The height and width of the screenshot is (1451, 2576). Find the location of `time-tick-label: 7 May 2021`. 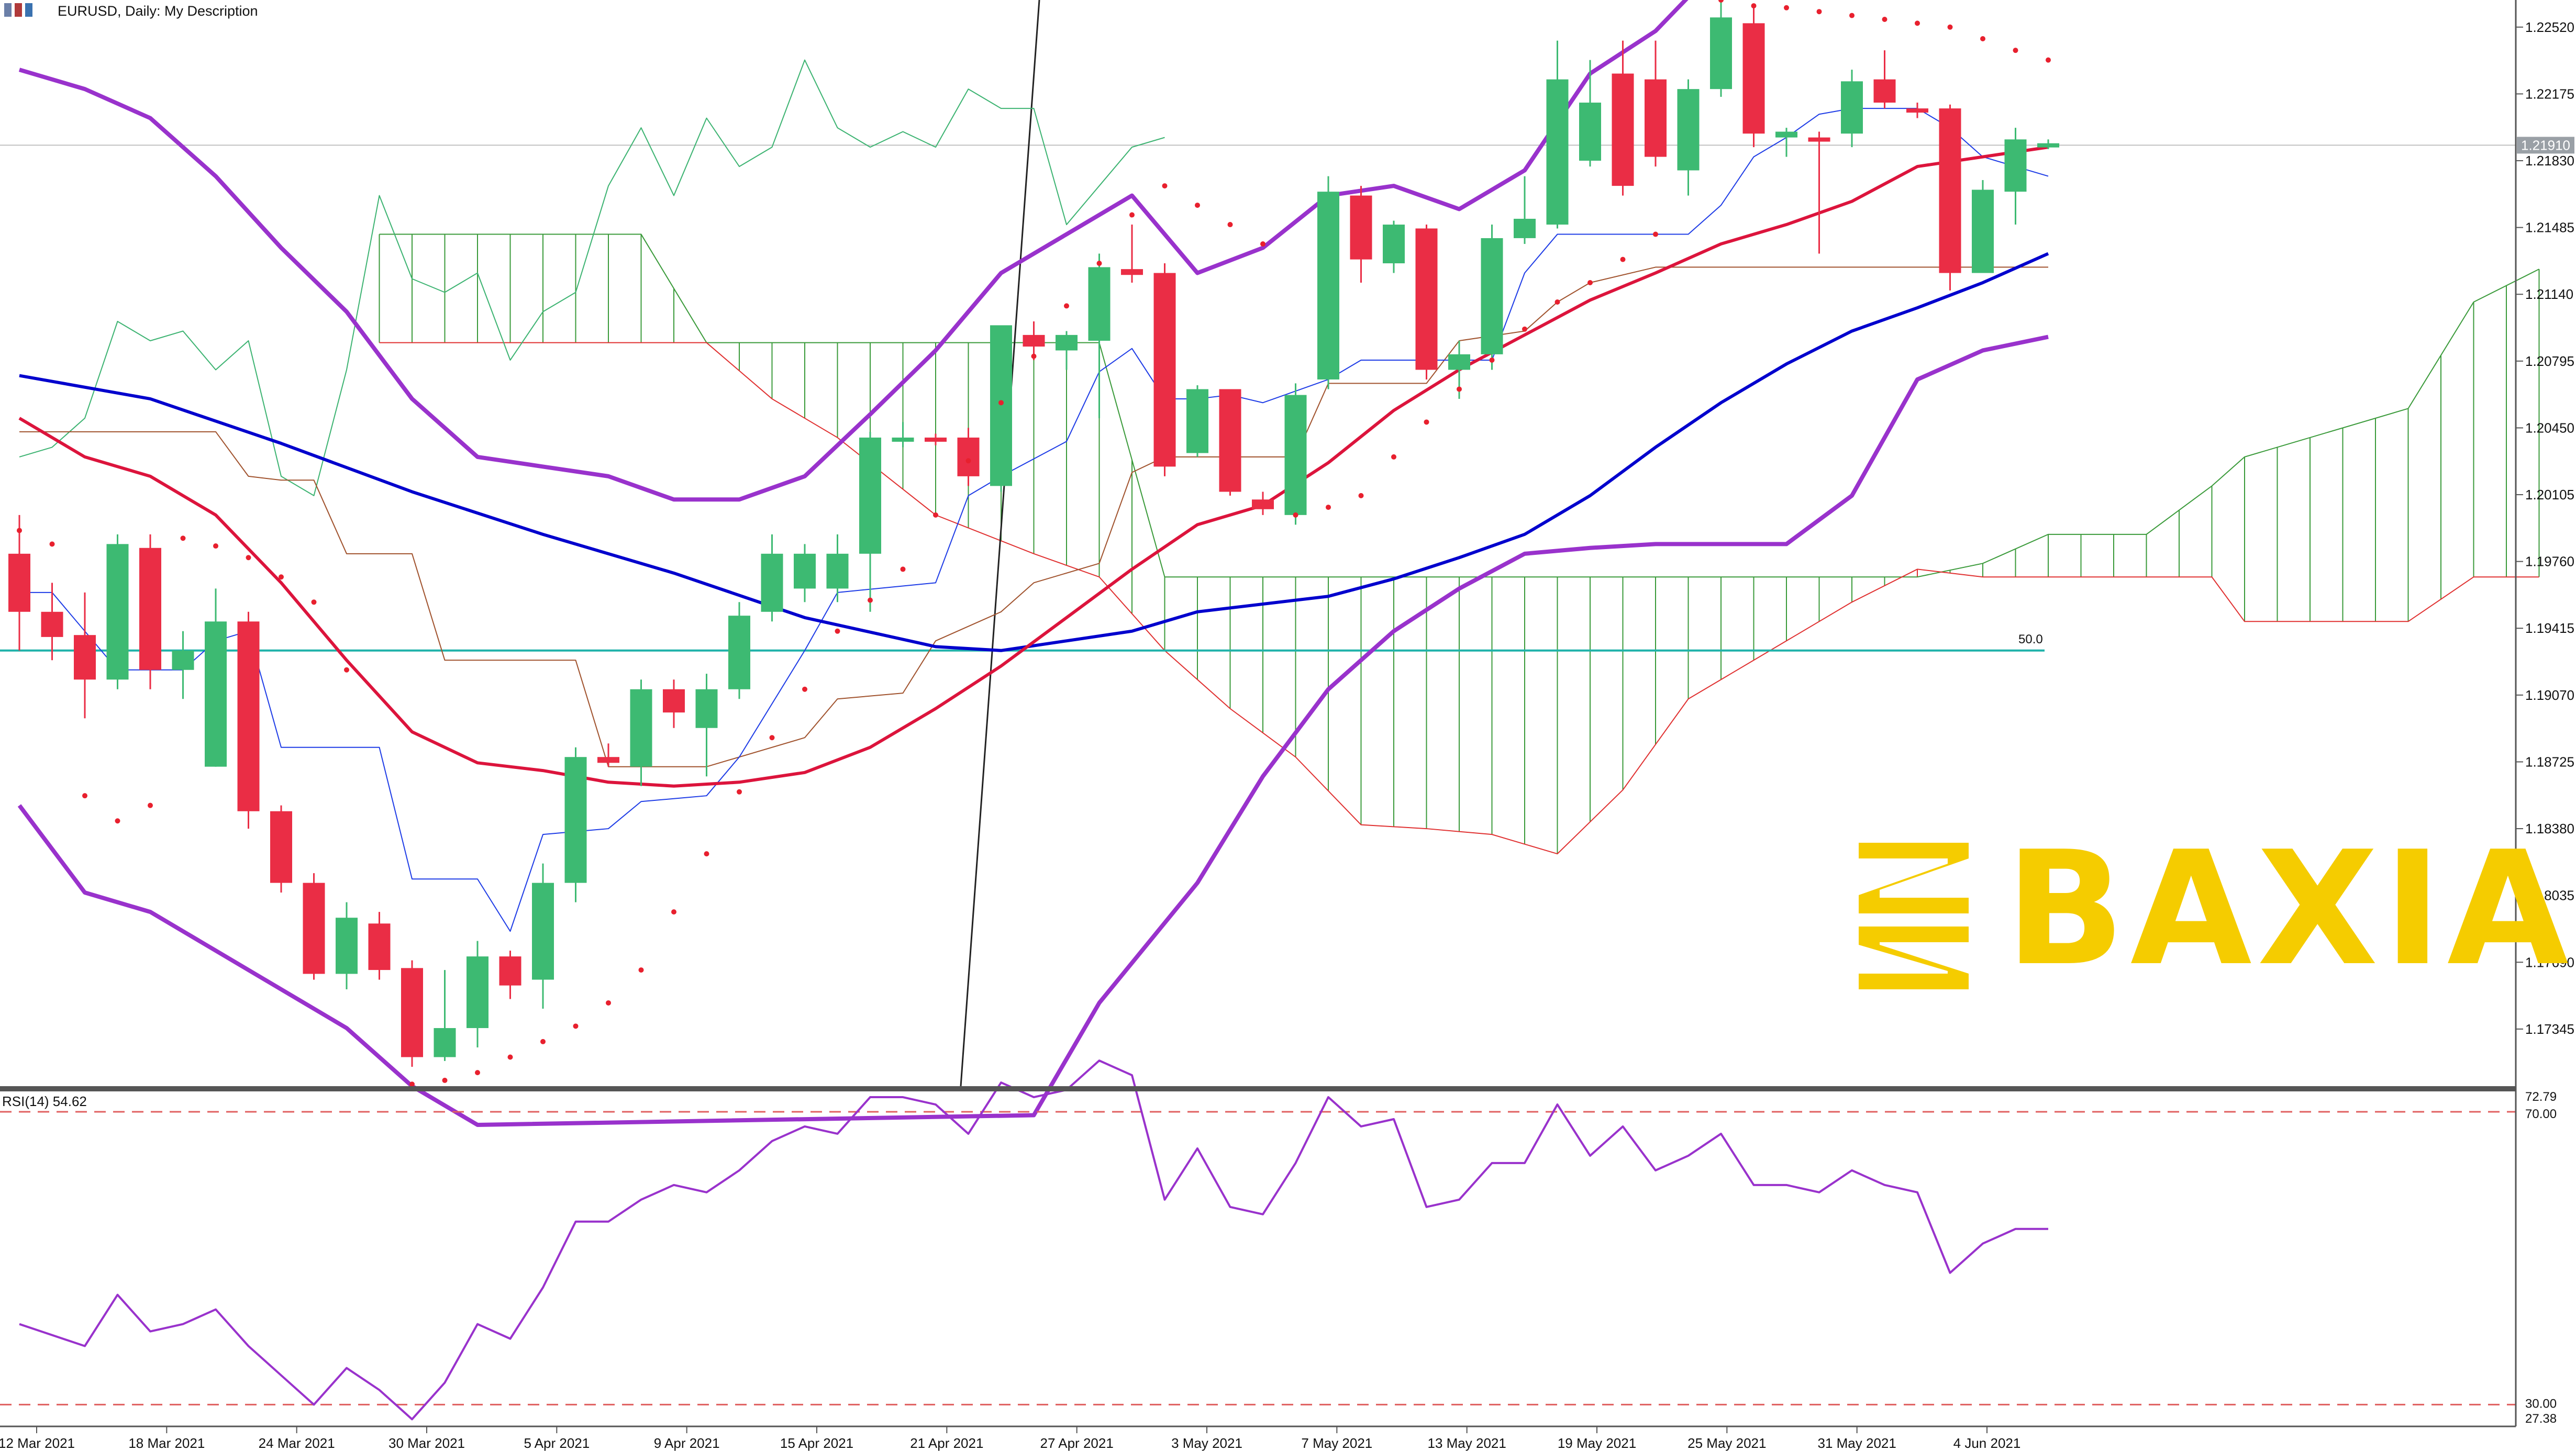

time-tick-label: 7 May 2021 is located at coordinates (1336, 1443).